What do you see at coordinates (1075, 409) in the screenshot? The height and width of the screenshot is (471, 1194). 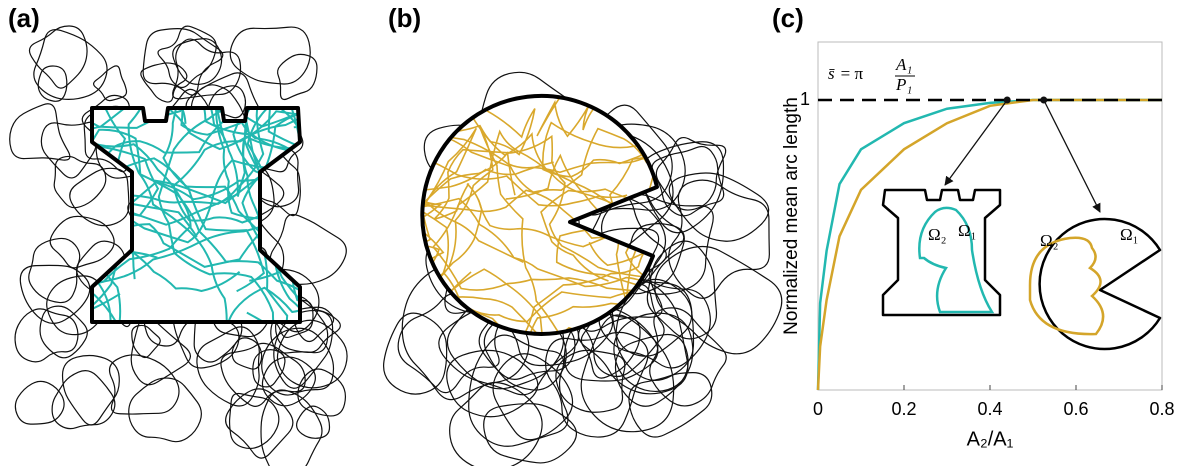 I see `x-tick-label: 0.6` at bounding box center [1075, 409].